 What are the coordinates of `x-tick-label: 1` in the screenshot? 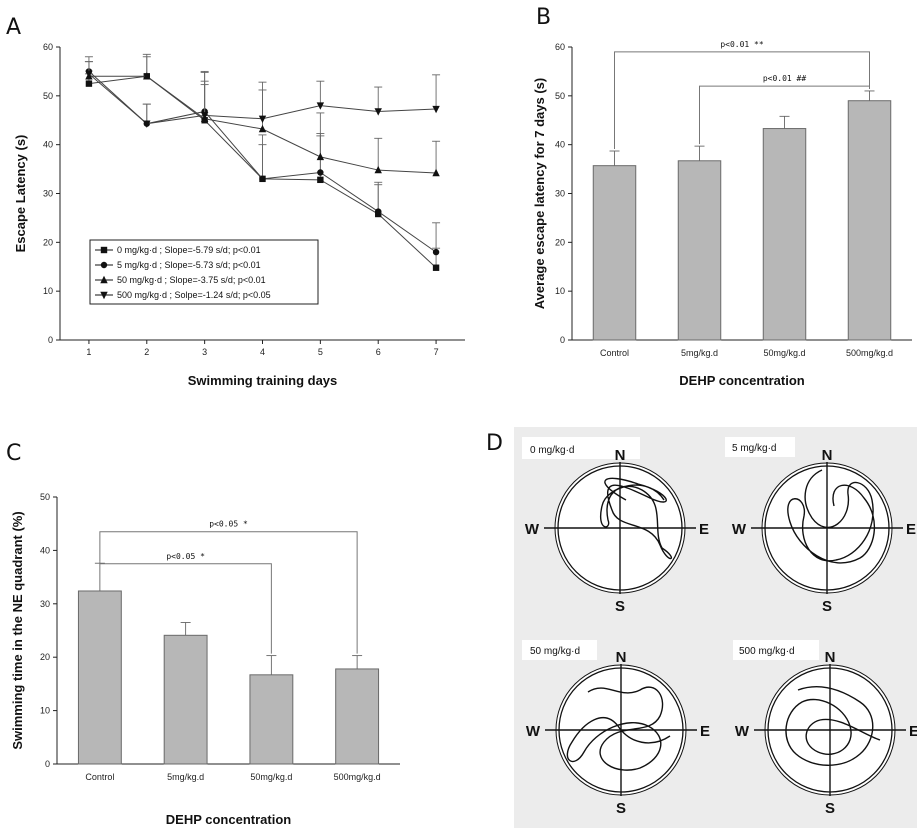 It's located at (88, 352).